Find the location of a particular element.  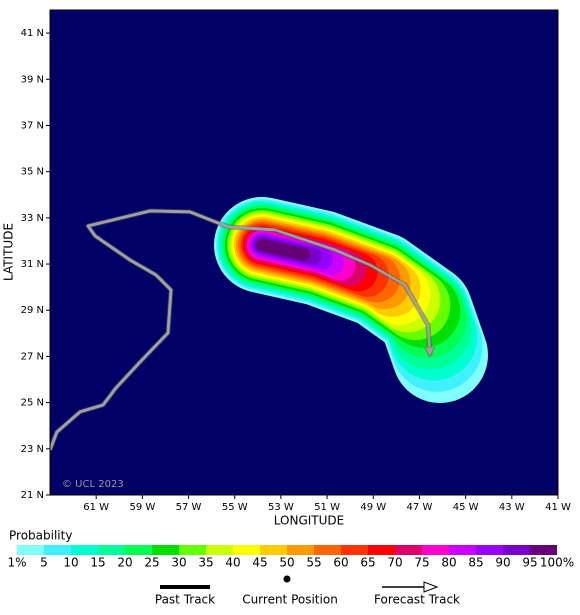

y-tick-label: 31 N is located at coordinates (32, 264).